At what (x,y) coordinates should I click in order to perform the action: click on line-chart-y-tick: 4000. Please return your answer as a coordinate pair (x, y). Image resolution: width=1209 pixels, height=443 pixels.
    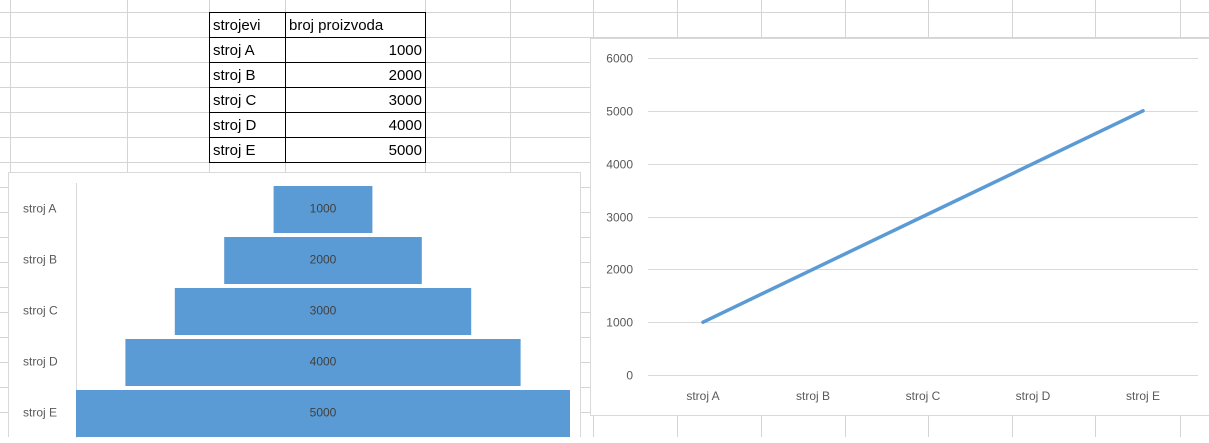
    Looking at the image, I should click on (619, 165).